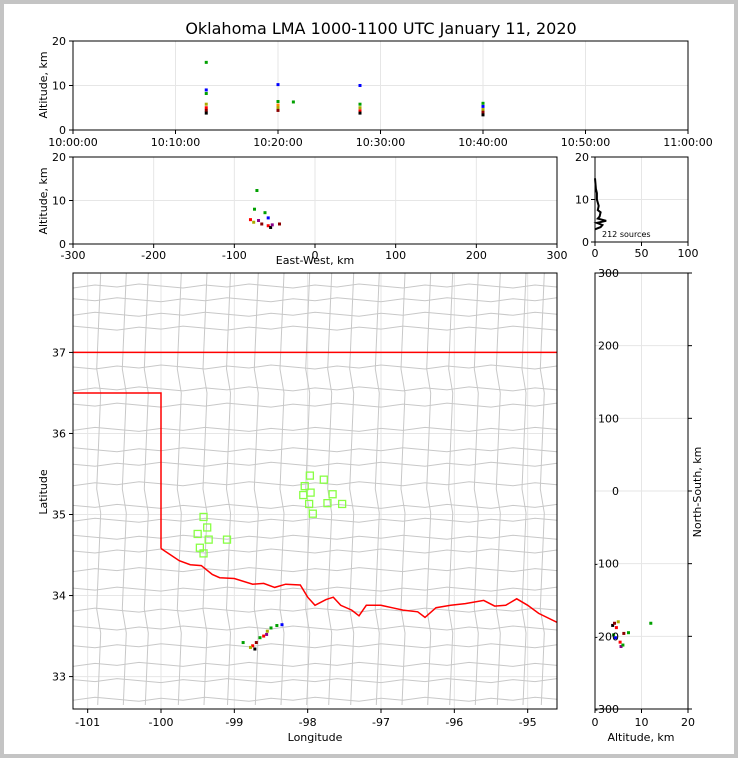  What do you see at coordinates (59, 352) in the screenshot?
I see `latitude-tick-label: 37` at bounding box center [59, 352].